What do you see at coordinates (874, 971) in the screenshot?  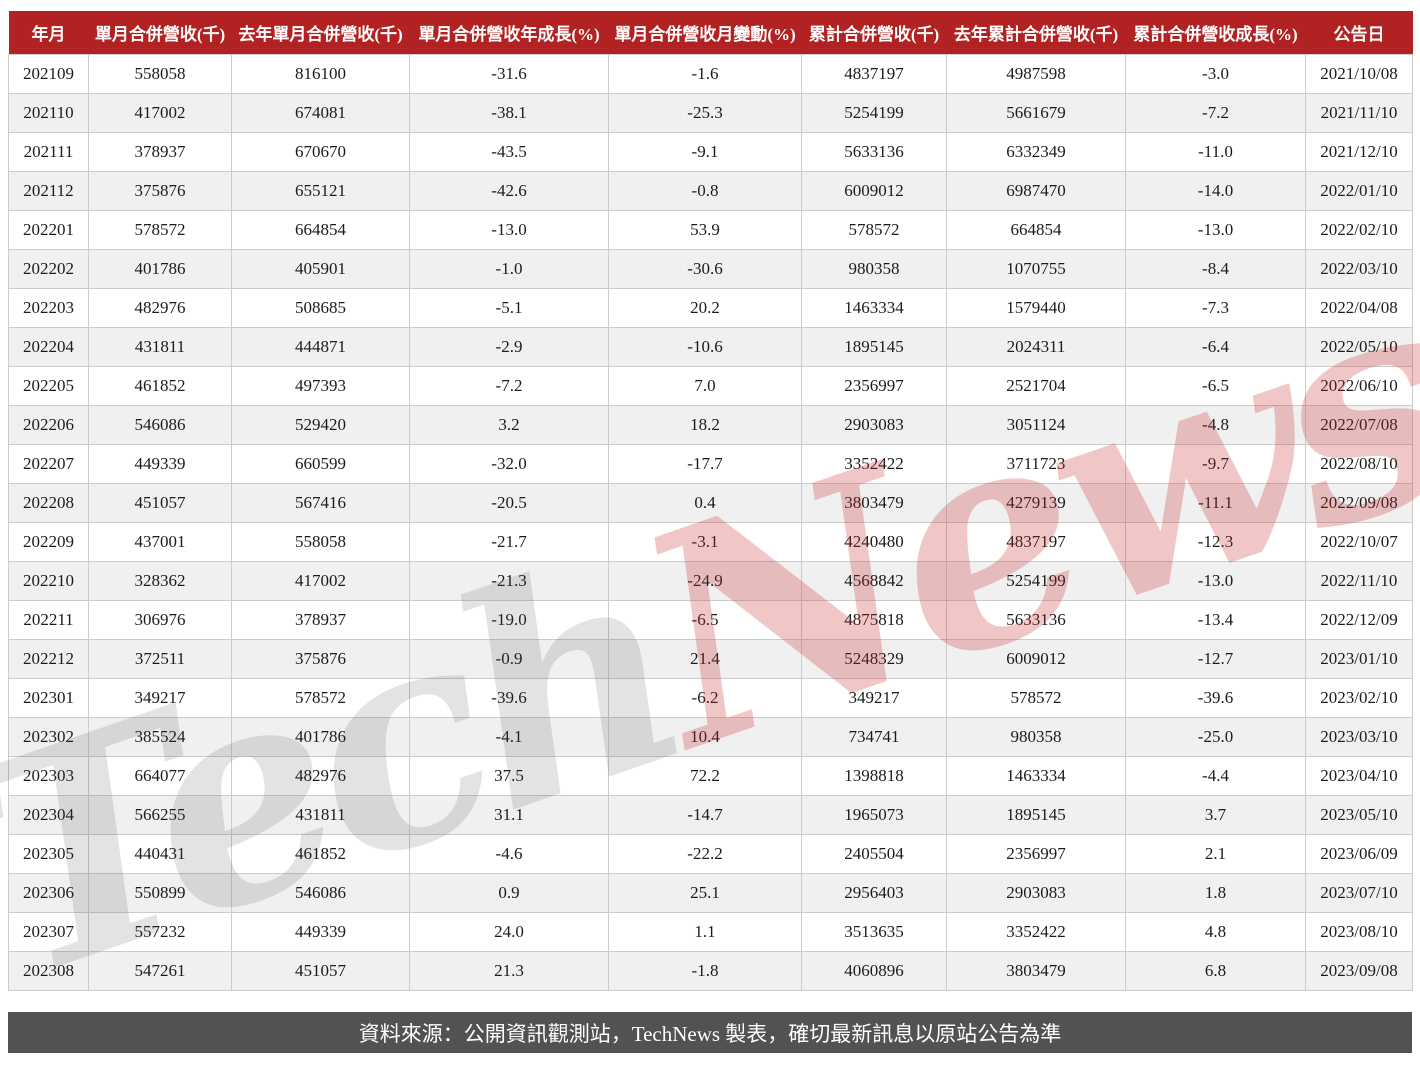 I see `table-cell: 4060896` at bounding box center [874, 971].